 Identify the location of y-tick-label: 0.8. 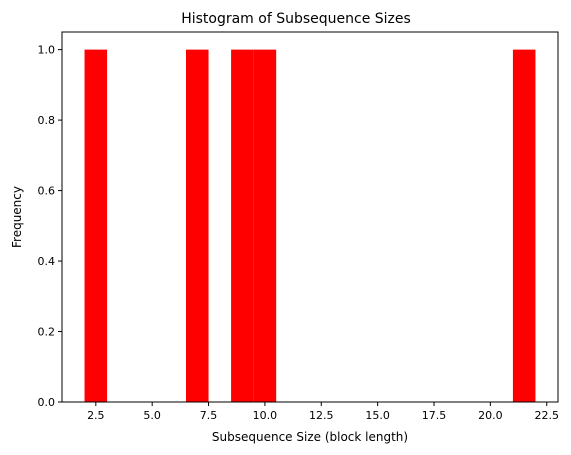
(47, 120).